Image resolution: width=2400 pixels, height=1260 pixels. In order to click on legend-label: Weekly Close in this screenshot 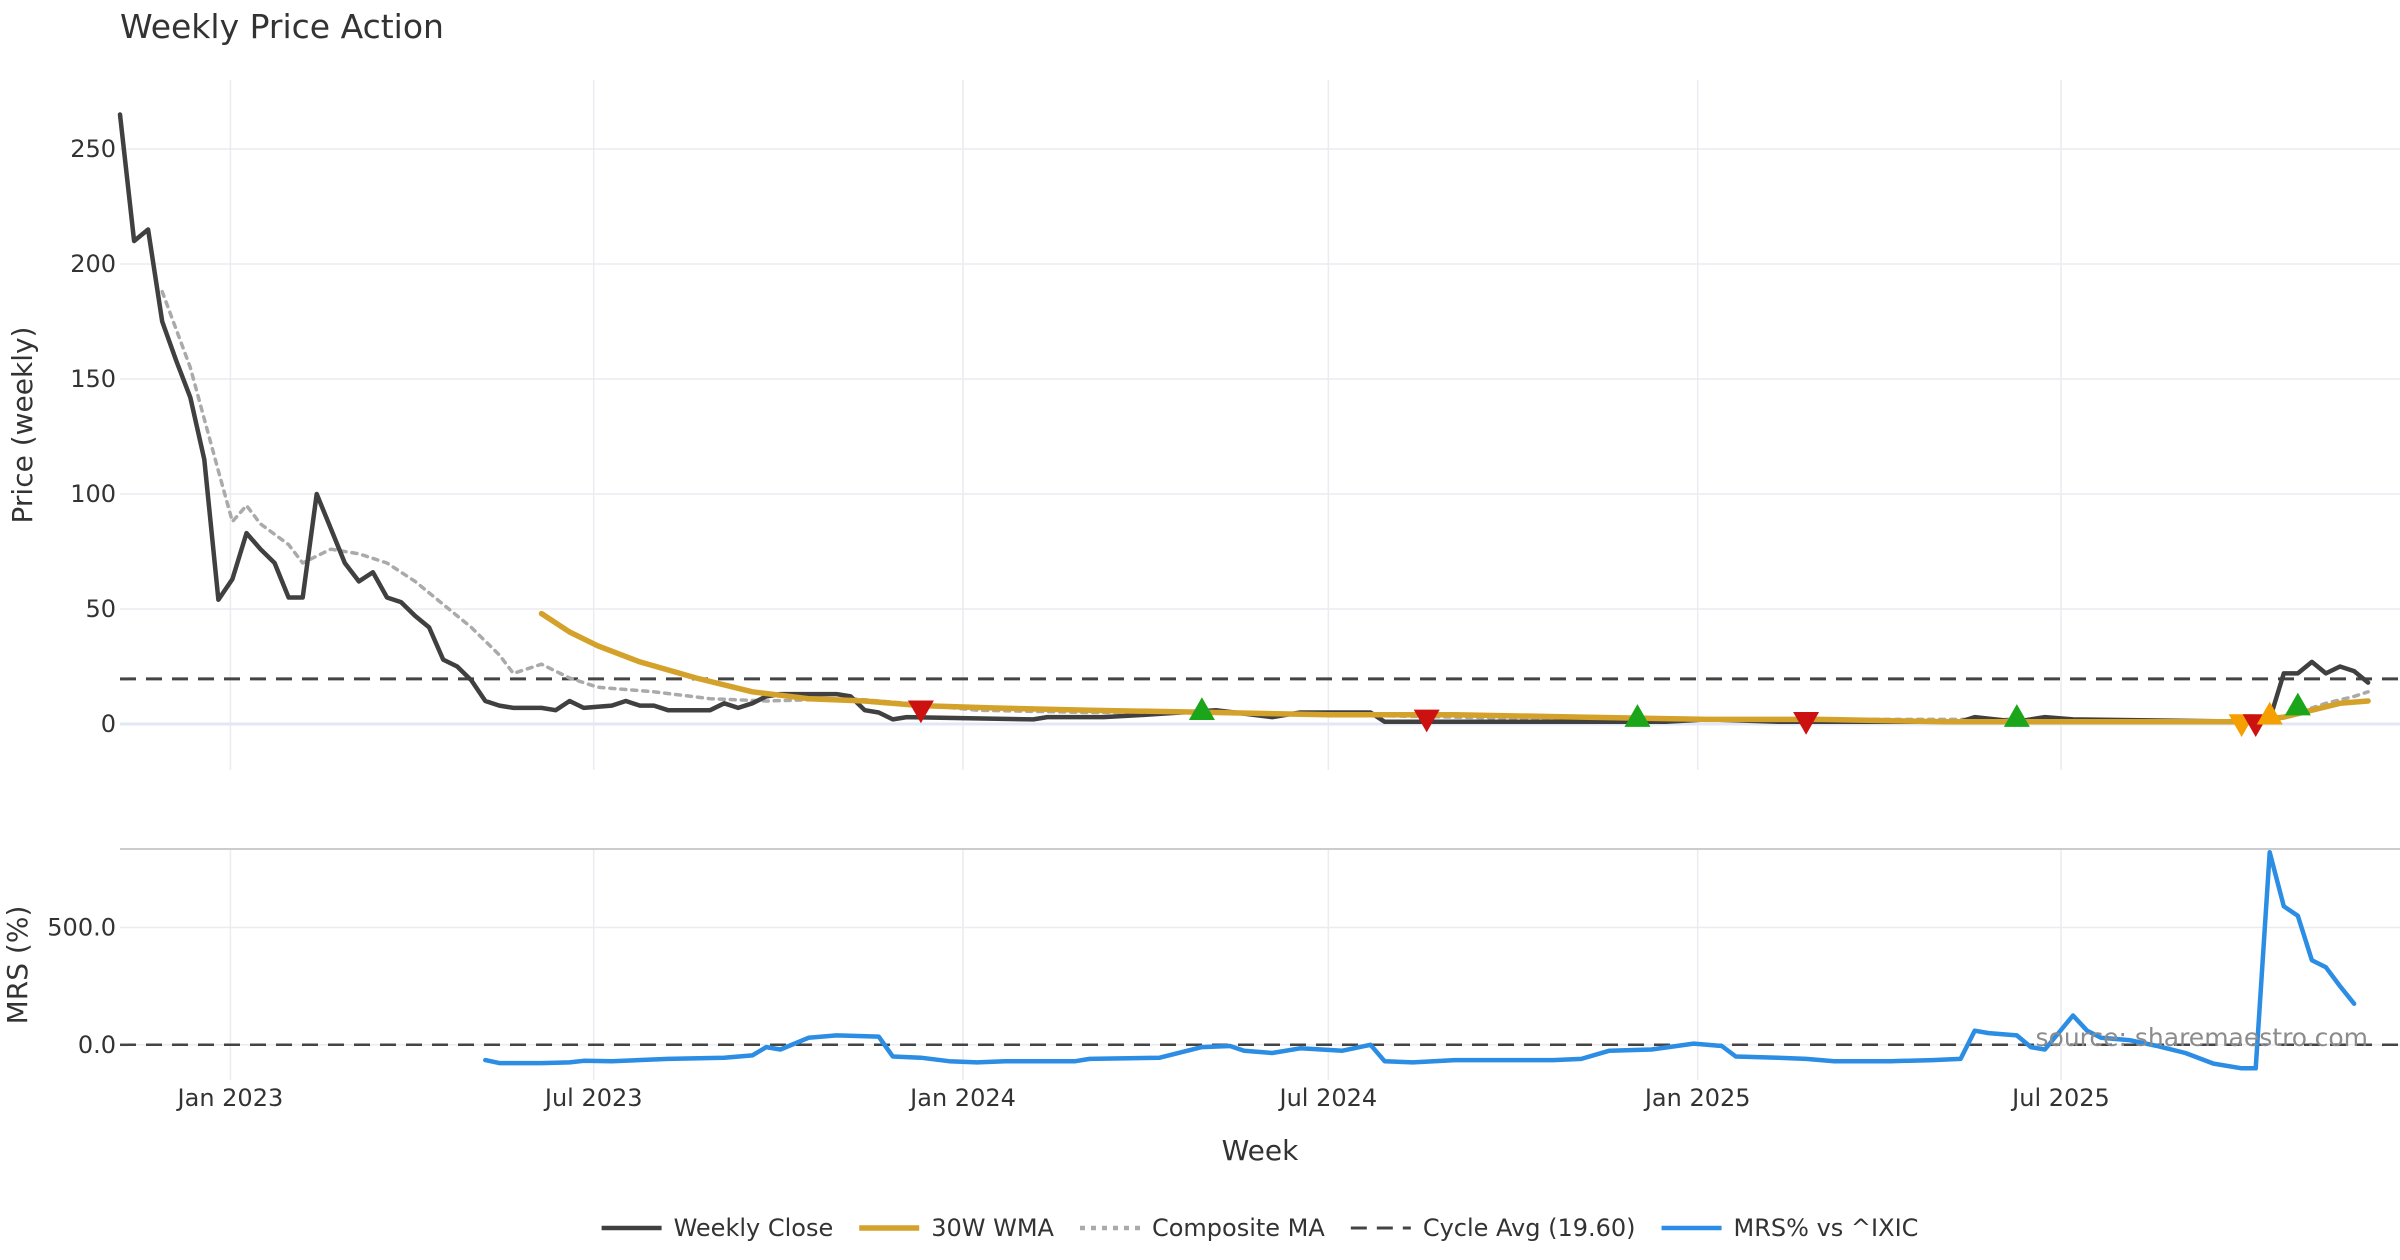, I will do `click(754, 1228)`.